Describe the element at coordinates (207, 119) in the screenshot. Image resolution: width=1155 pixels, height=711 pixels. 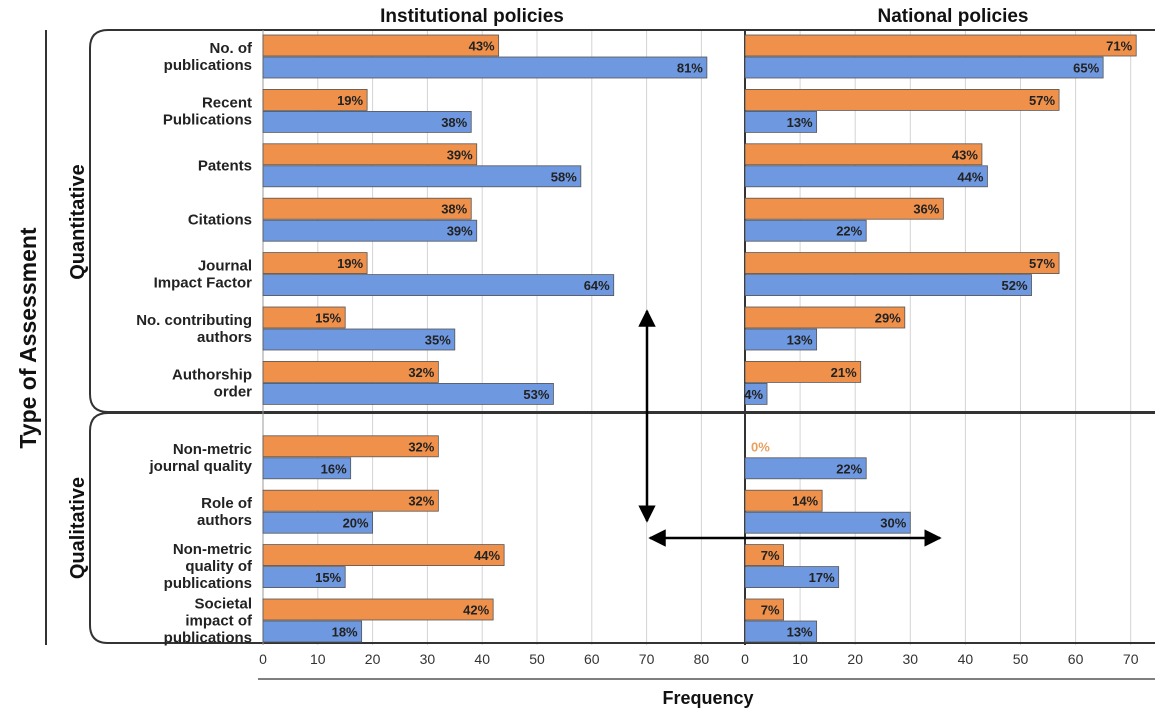
I see `category-label: Publications` at that location.